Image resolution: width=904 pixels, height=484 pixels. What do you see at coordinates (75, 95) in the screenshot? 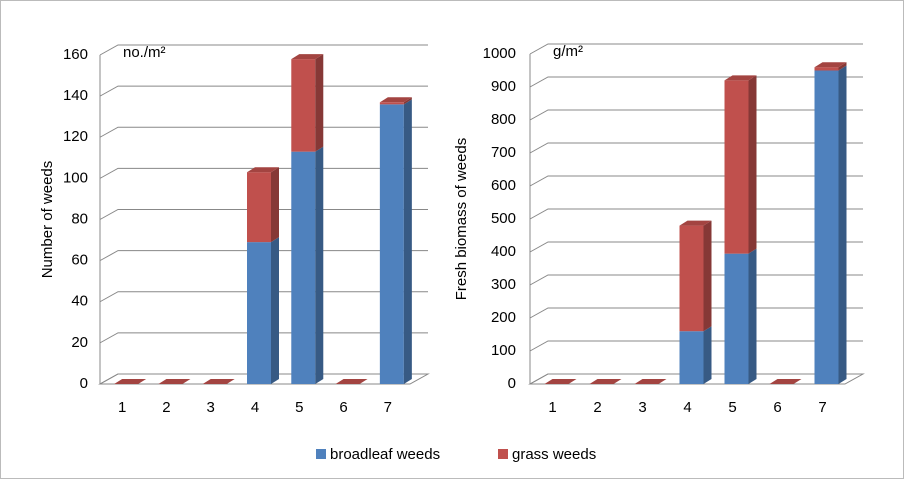
I see `y-tick-label: 140` at bounding box center [75, 95].